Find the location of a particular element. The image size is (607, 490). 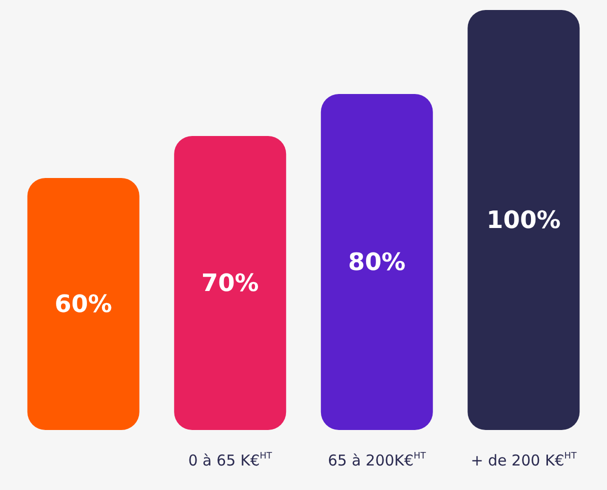

data-label: 70% is located at coordinates (230, 283).